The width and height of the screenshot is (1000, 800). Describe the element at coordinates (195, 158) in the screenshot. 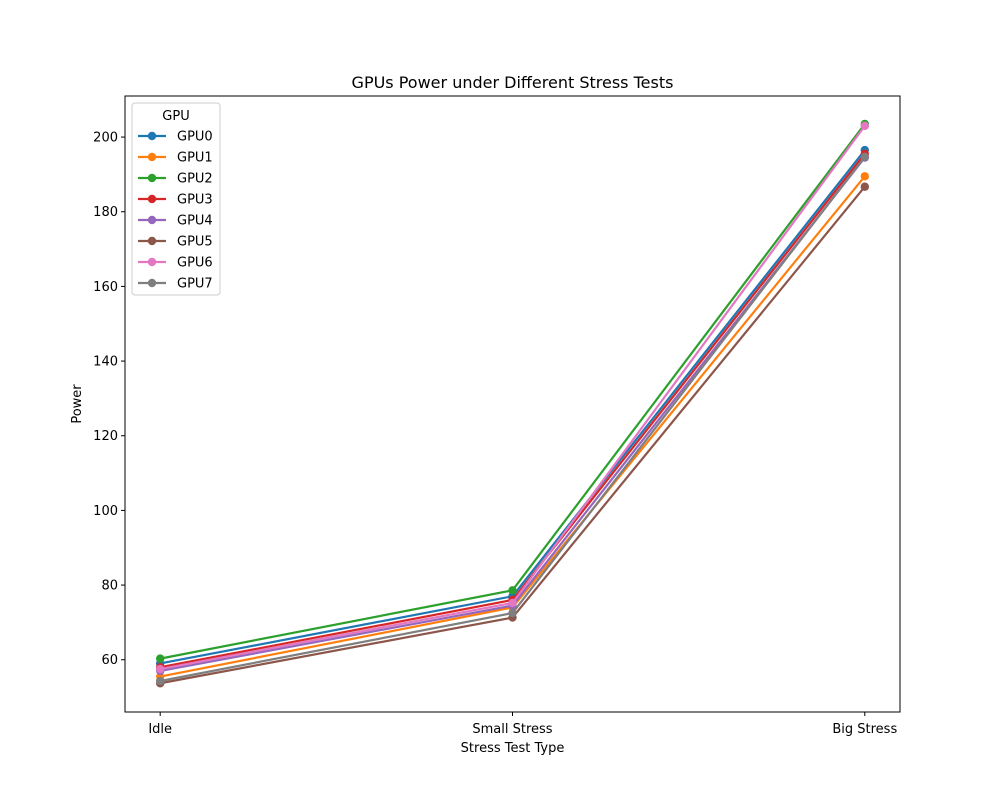

I see `legend-label: GPU1` at that location.